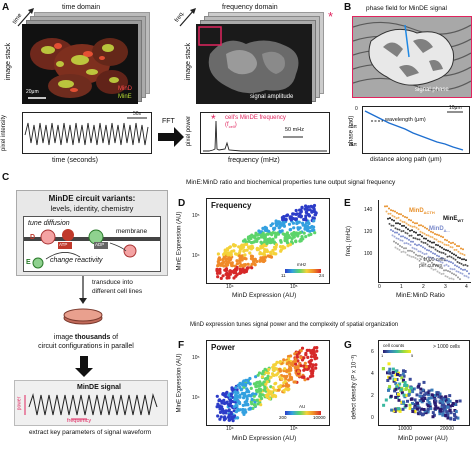  What do you see at coordinates (83, 316) in the screenshot?
I see `petri-dish-icon` at bounding box center [83, 316].